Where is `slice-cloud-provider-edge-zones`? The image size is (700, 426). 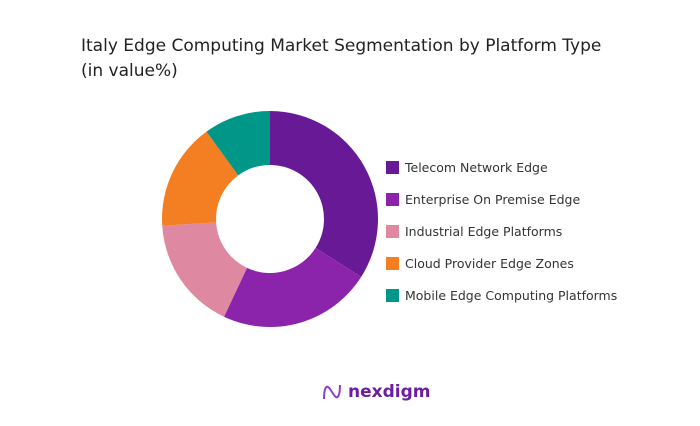 slice-cloud-provider-edge-zones is located at coordinates (200, 178).